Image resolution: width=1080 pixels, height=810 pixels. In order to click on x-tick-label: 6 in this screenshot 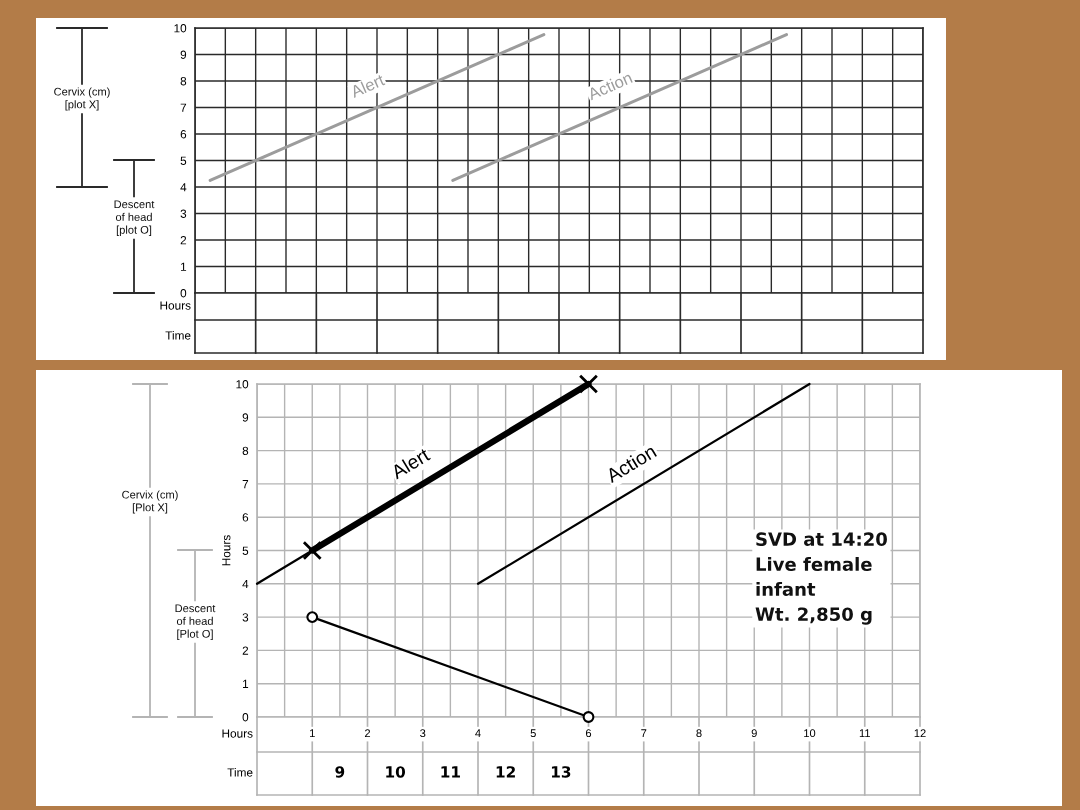, I will do `click(588, 733)`.